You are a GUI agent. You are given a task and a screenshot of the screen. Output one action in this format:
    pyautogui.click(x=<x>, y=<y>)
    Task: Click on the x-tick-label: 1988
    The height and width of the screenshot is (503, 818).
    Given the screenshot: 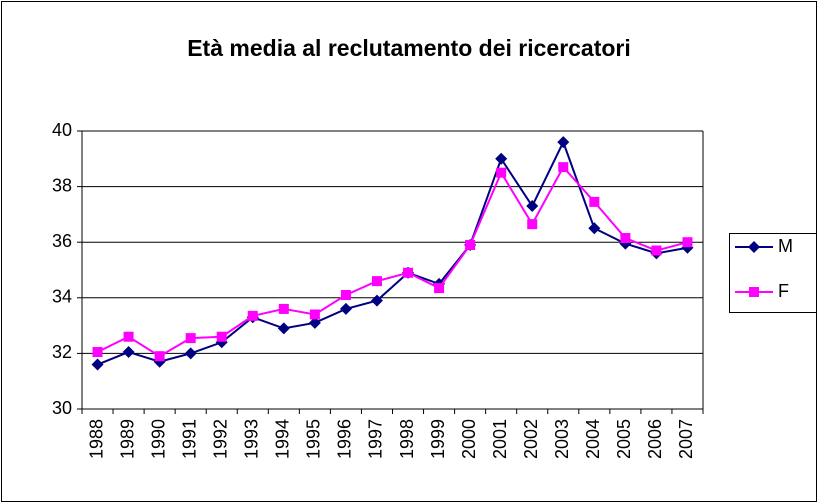 What is the action you would take?
    pyautogui.click(x=96, y=439)
    